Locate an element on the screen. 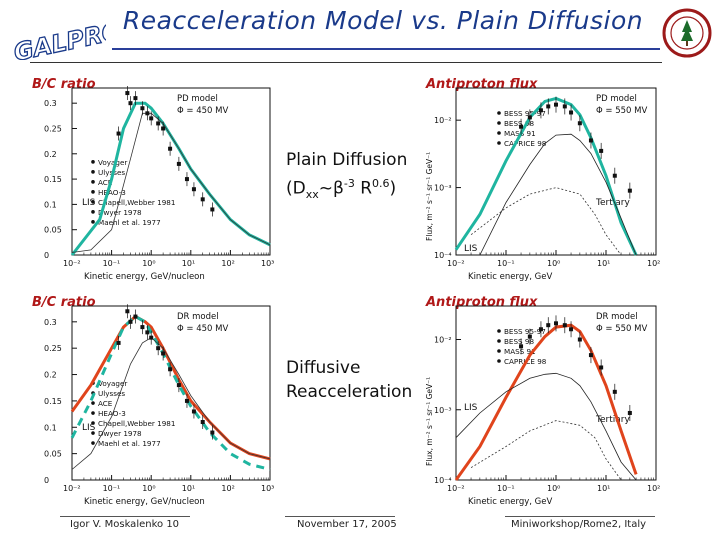  y-tick-label: 0.3 is located at coordinates (50, 322).